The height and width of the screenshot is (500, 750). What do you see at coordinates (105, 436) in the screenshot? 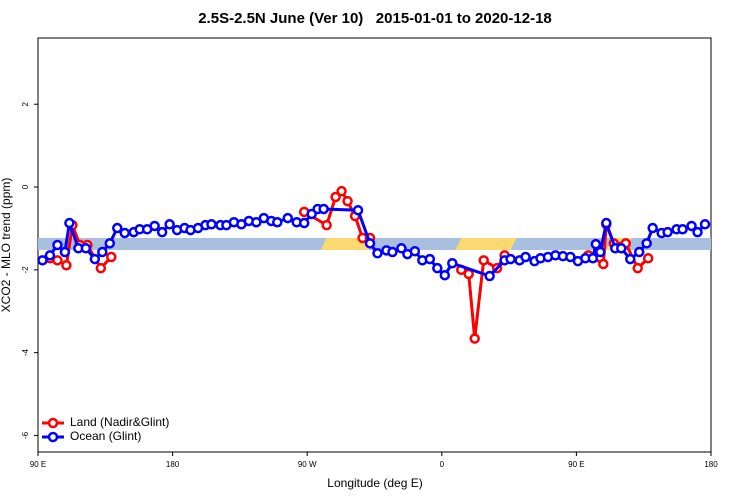
I see `legend-label: Ocean (Glint)` at bounding box center [105, 436].